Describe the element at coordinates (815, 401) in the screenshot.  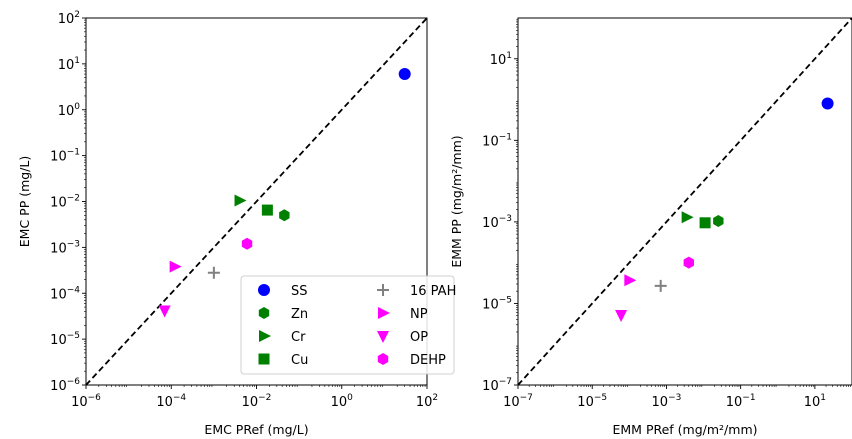
I see `x-tick-label: 10¹` at that location.